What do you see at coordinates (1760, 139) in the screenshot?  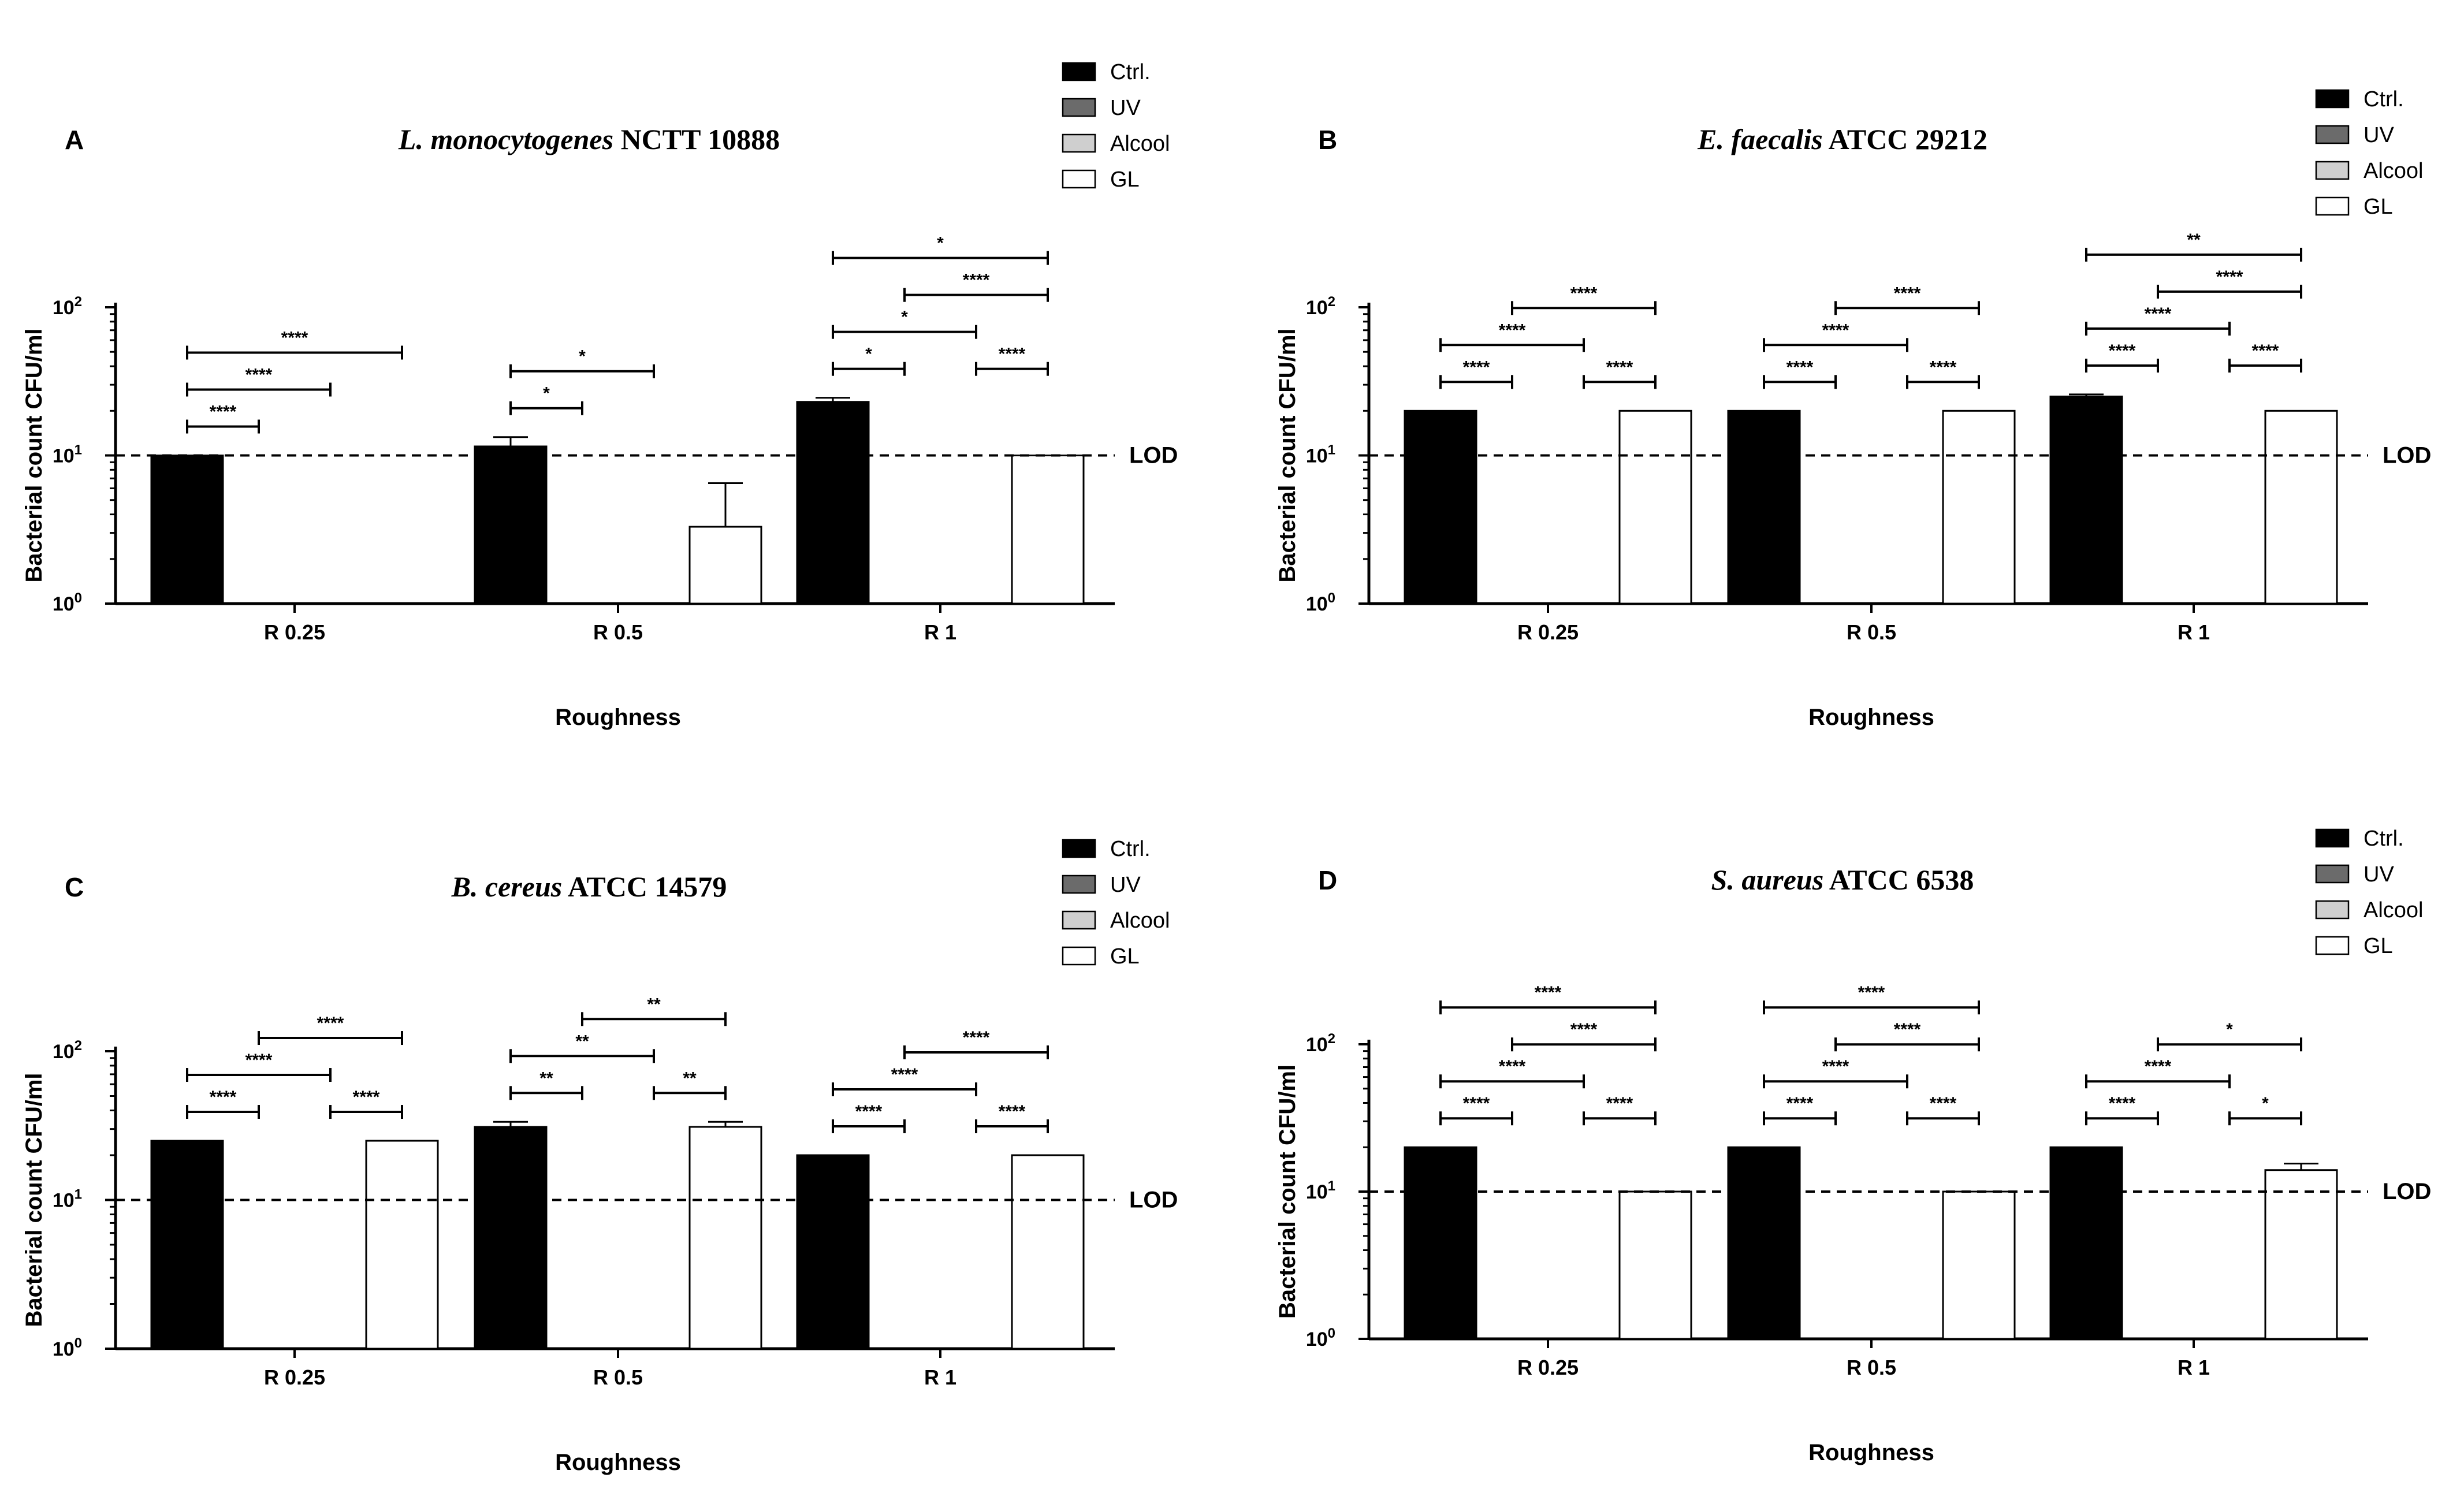 I see `title-species: E. faecalis` at bounding box center [1760, 139].